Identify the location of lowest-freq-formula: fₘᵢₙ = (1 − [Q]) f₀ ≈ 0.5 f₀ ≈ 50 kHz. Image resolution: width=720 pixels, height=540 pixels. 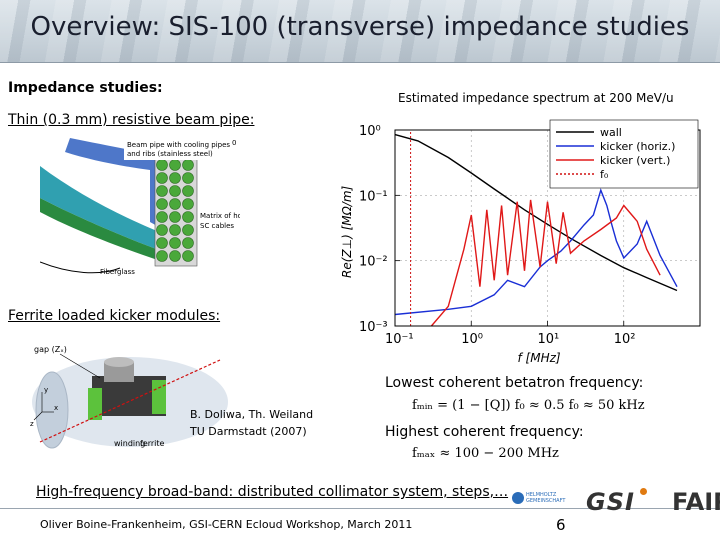
(528, 405).